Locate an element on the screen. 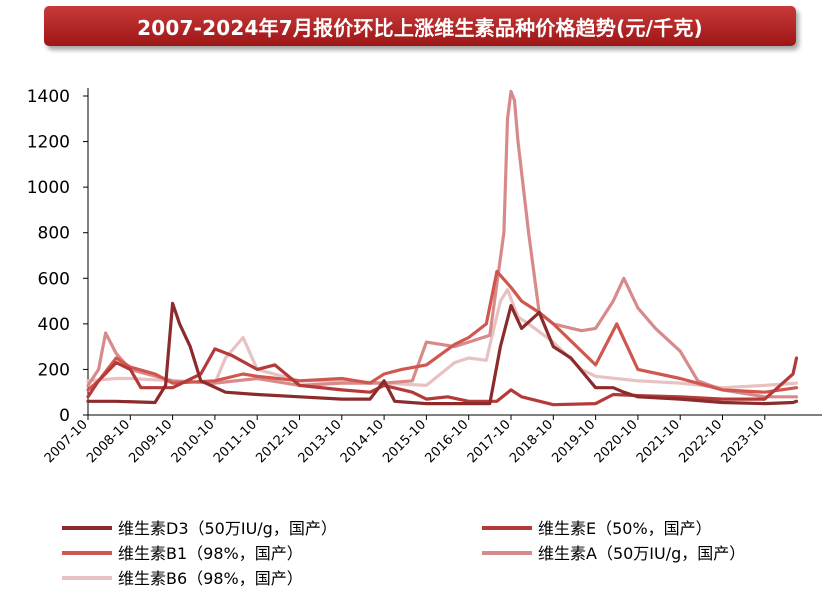 The image size is (831, 597). legend-label: 维生素B6（98%，国产） is located at coordinates (210, 578).